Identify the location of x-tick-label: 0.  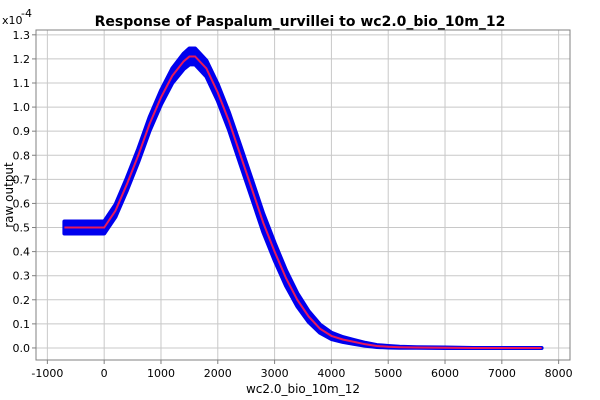
(104, 373).